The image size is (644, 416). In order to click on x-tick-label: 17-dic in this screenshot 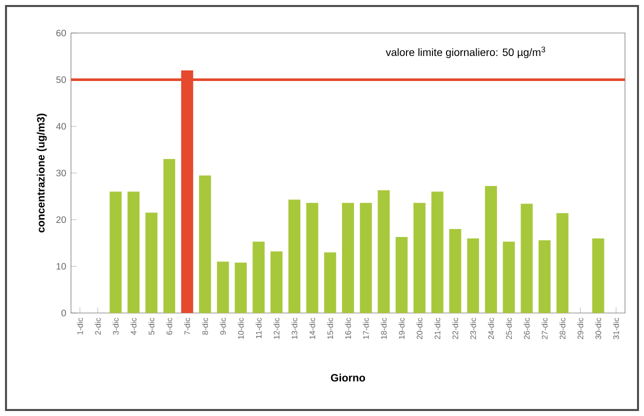, I will do `click(365, 328)`.